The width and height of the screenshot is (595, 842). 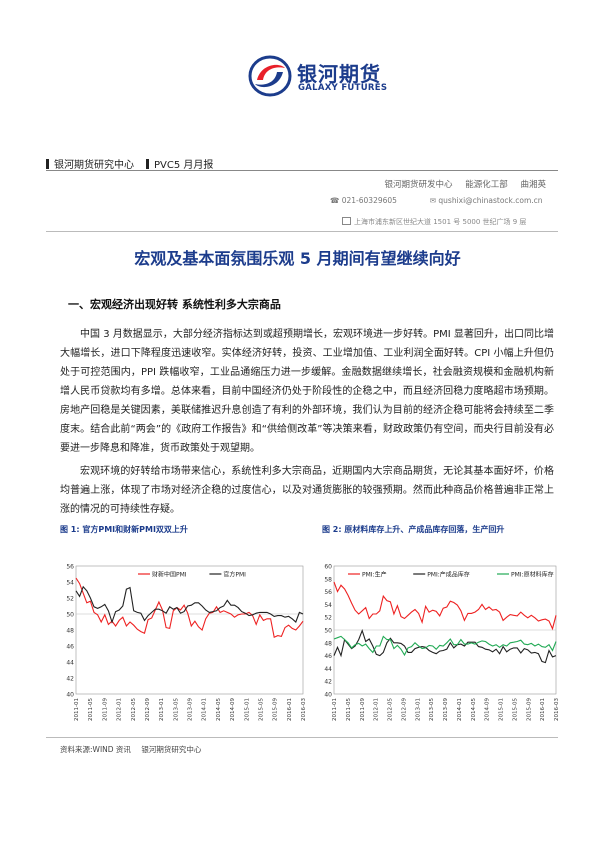 What do you see at coordinates (328, 579) in the screenshot?
I see `y-tick-label: 58` at bounding box center [328, 579].